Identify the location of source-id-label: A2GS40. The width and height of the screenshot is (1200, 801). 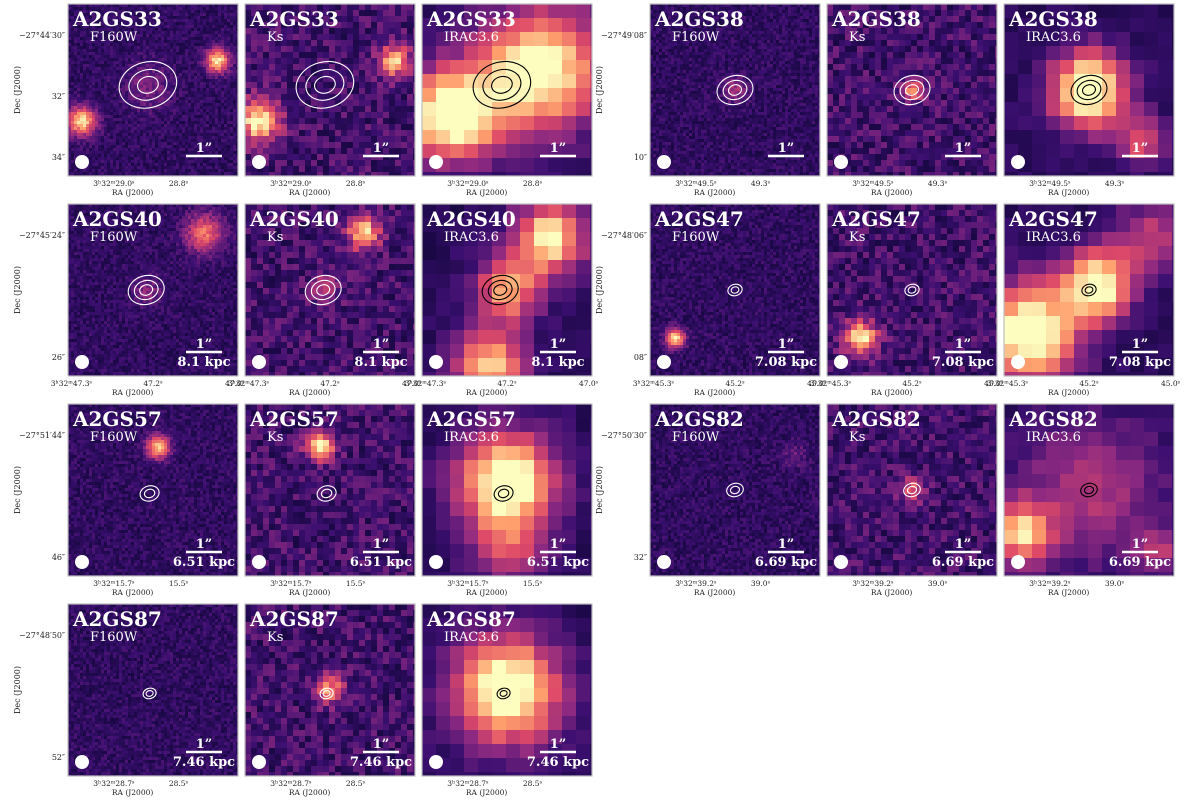
(471, 219).